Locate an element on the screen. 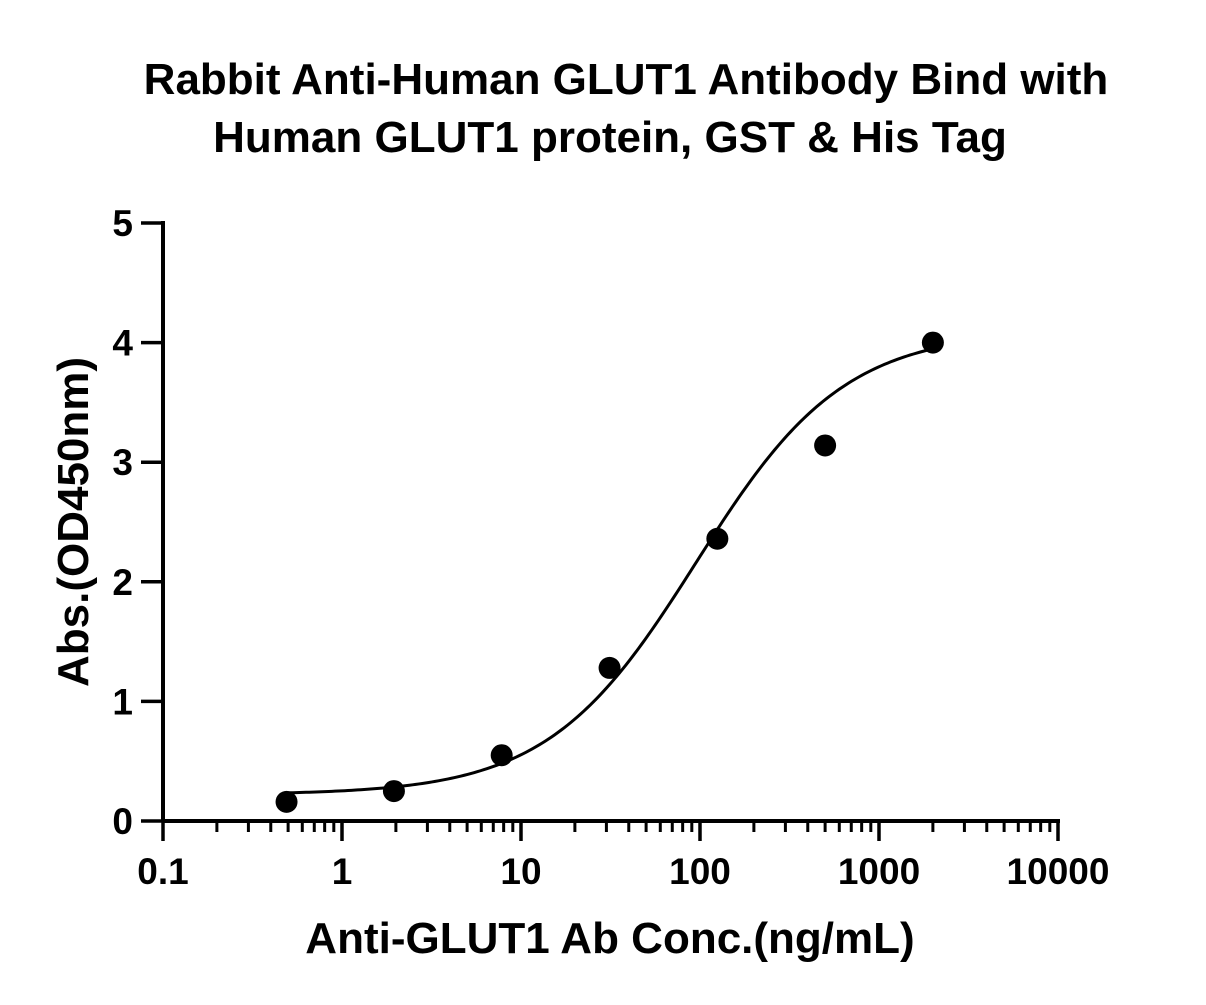 This screenshot has width=1206, height=1005. x-tick-label: 1000 is located at coordinates (879, 871).